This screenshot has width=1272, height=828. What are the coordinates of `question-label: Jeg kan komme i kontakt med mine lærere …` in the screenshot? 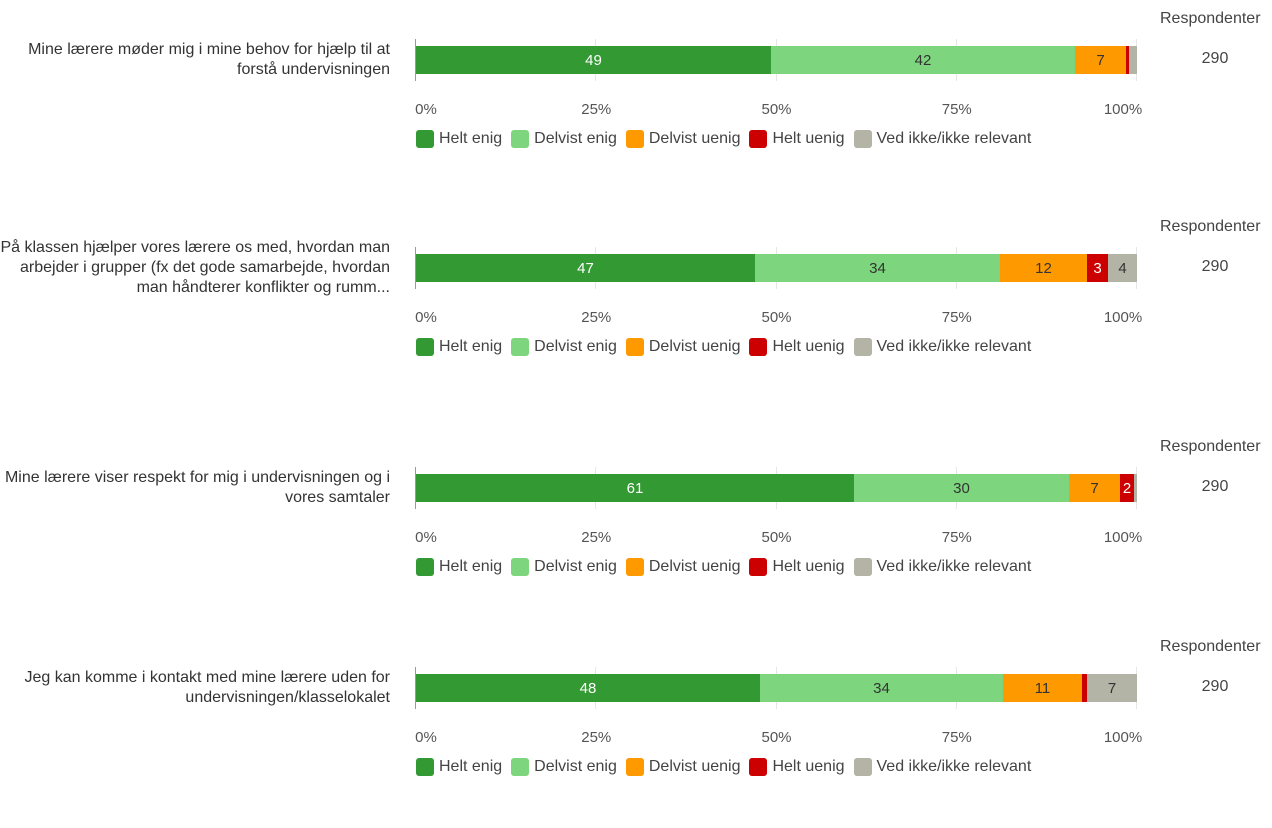 It's located at (207, 687).